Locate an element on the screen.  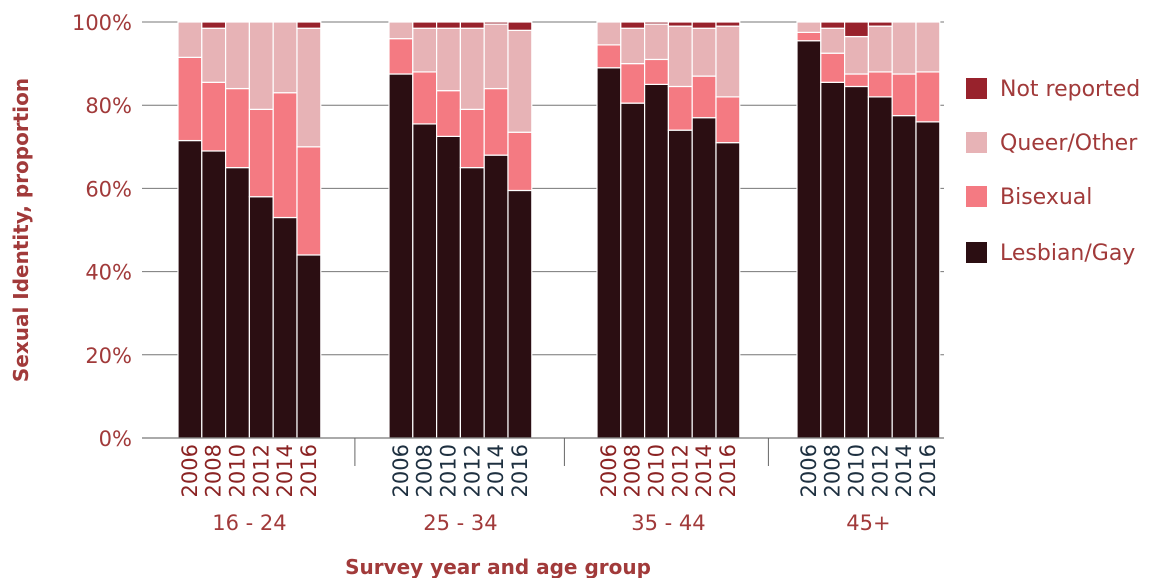
group-label: 35 - 44 is located at coordinates (668, 523).